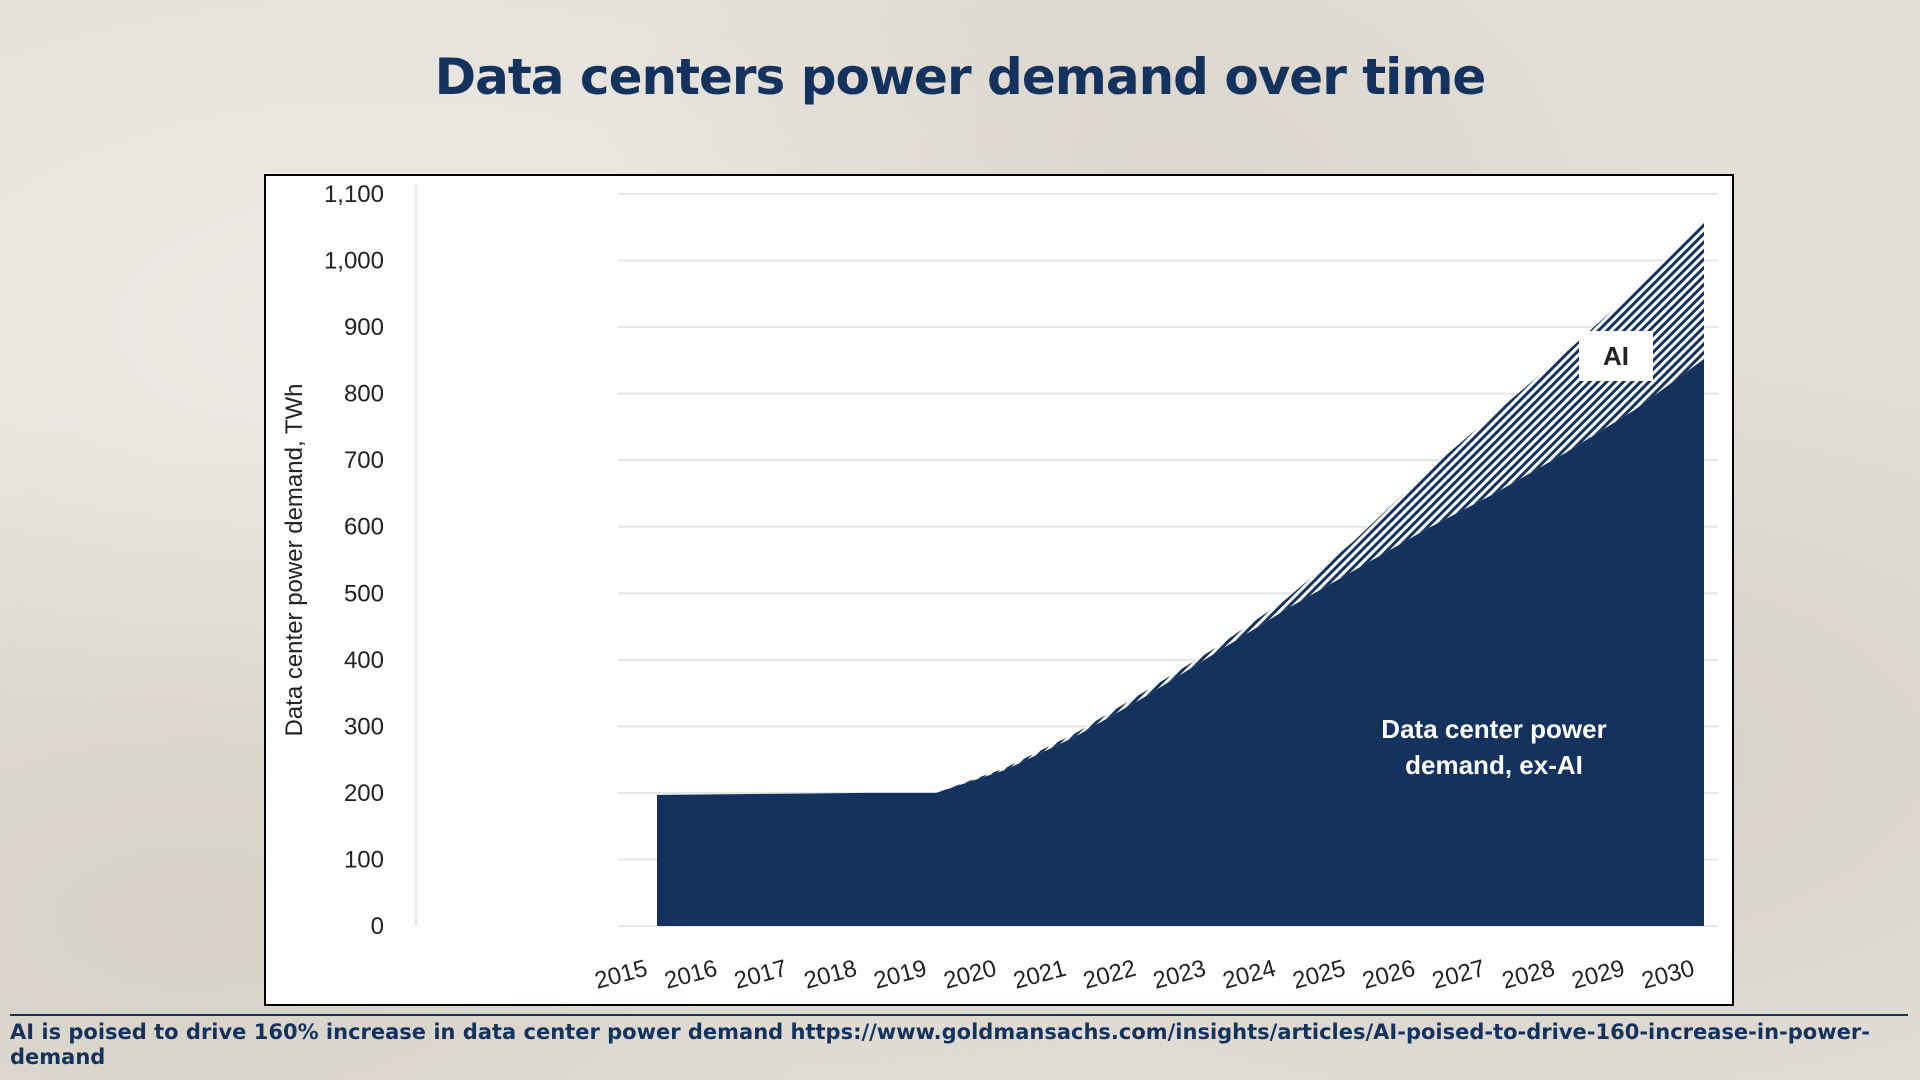 The width and height of the screenshot is (1920, 1080). What do you see at coordinates (364, 394) in the screenshot?
I see `y-tick-label: 800` at bounding box center [364, 394].